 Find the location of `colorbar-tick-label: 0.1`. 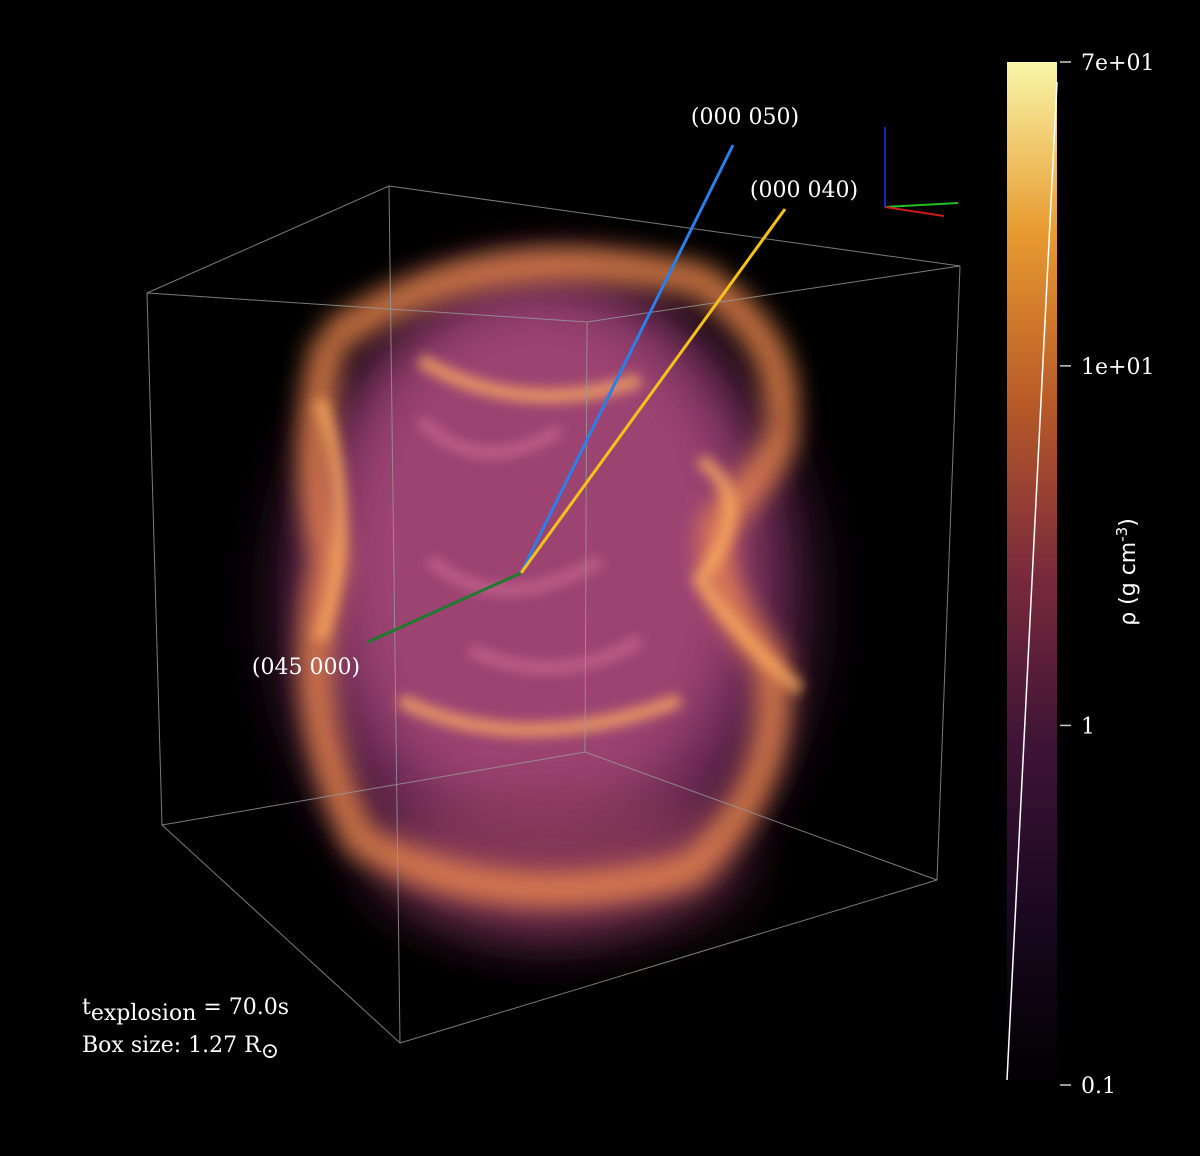

colorbar-tick-label: 0.1 is located at coordinates (1098, 1086).